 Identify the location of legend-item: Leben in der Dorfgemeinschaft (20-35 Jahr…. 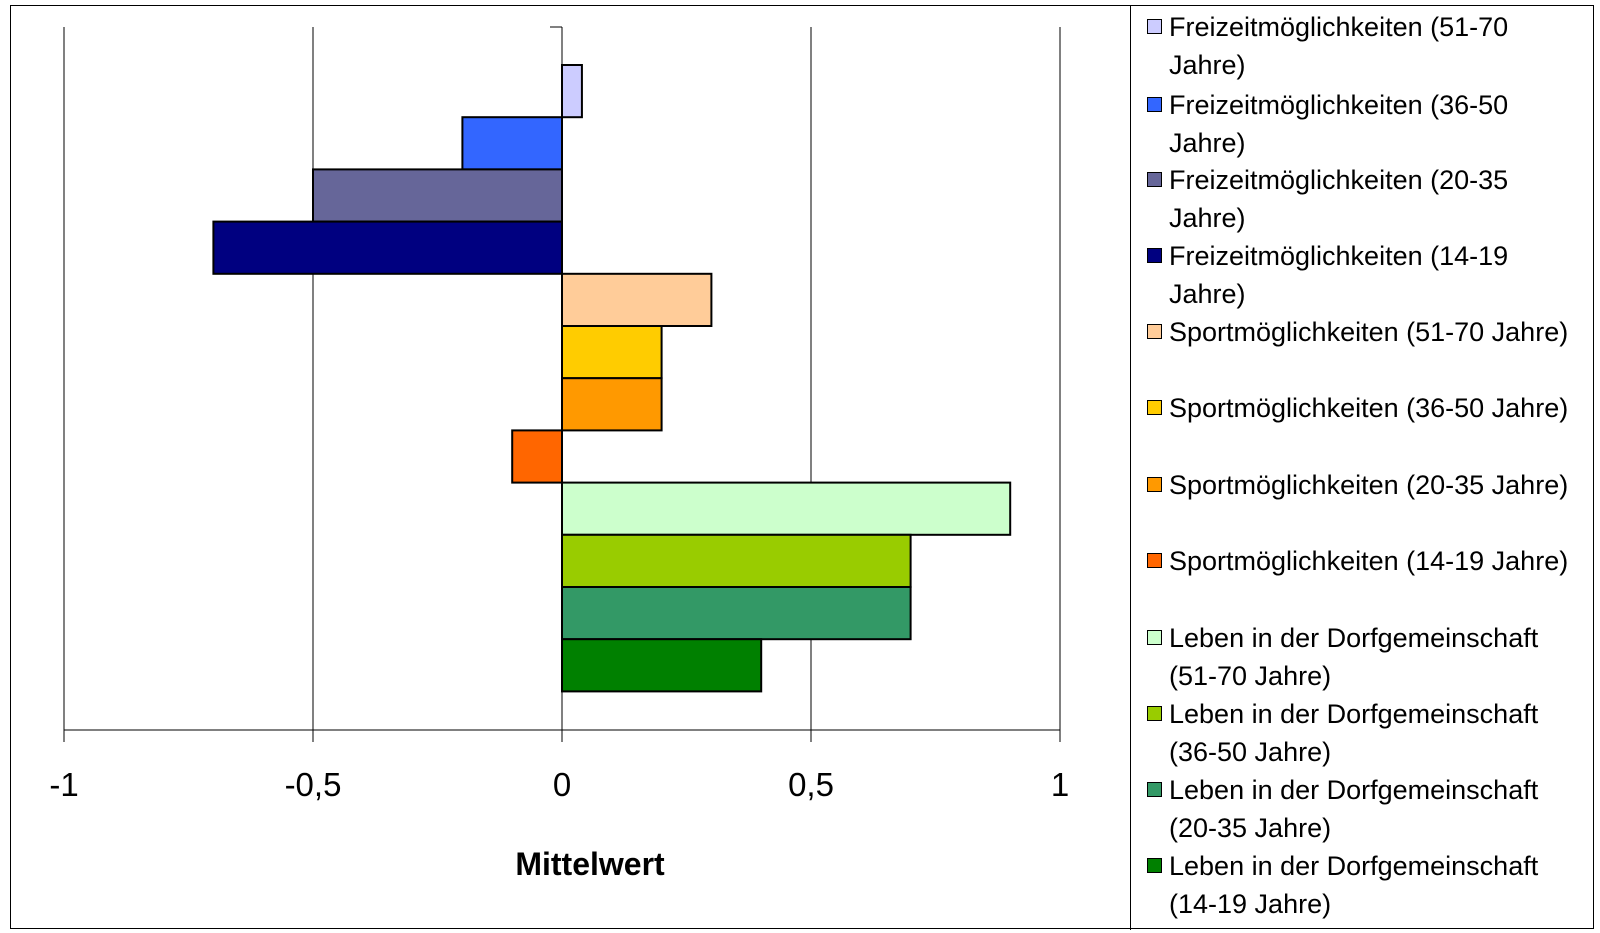
(1367, 809).